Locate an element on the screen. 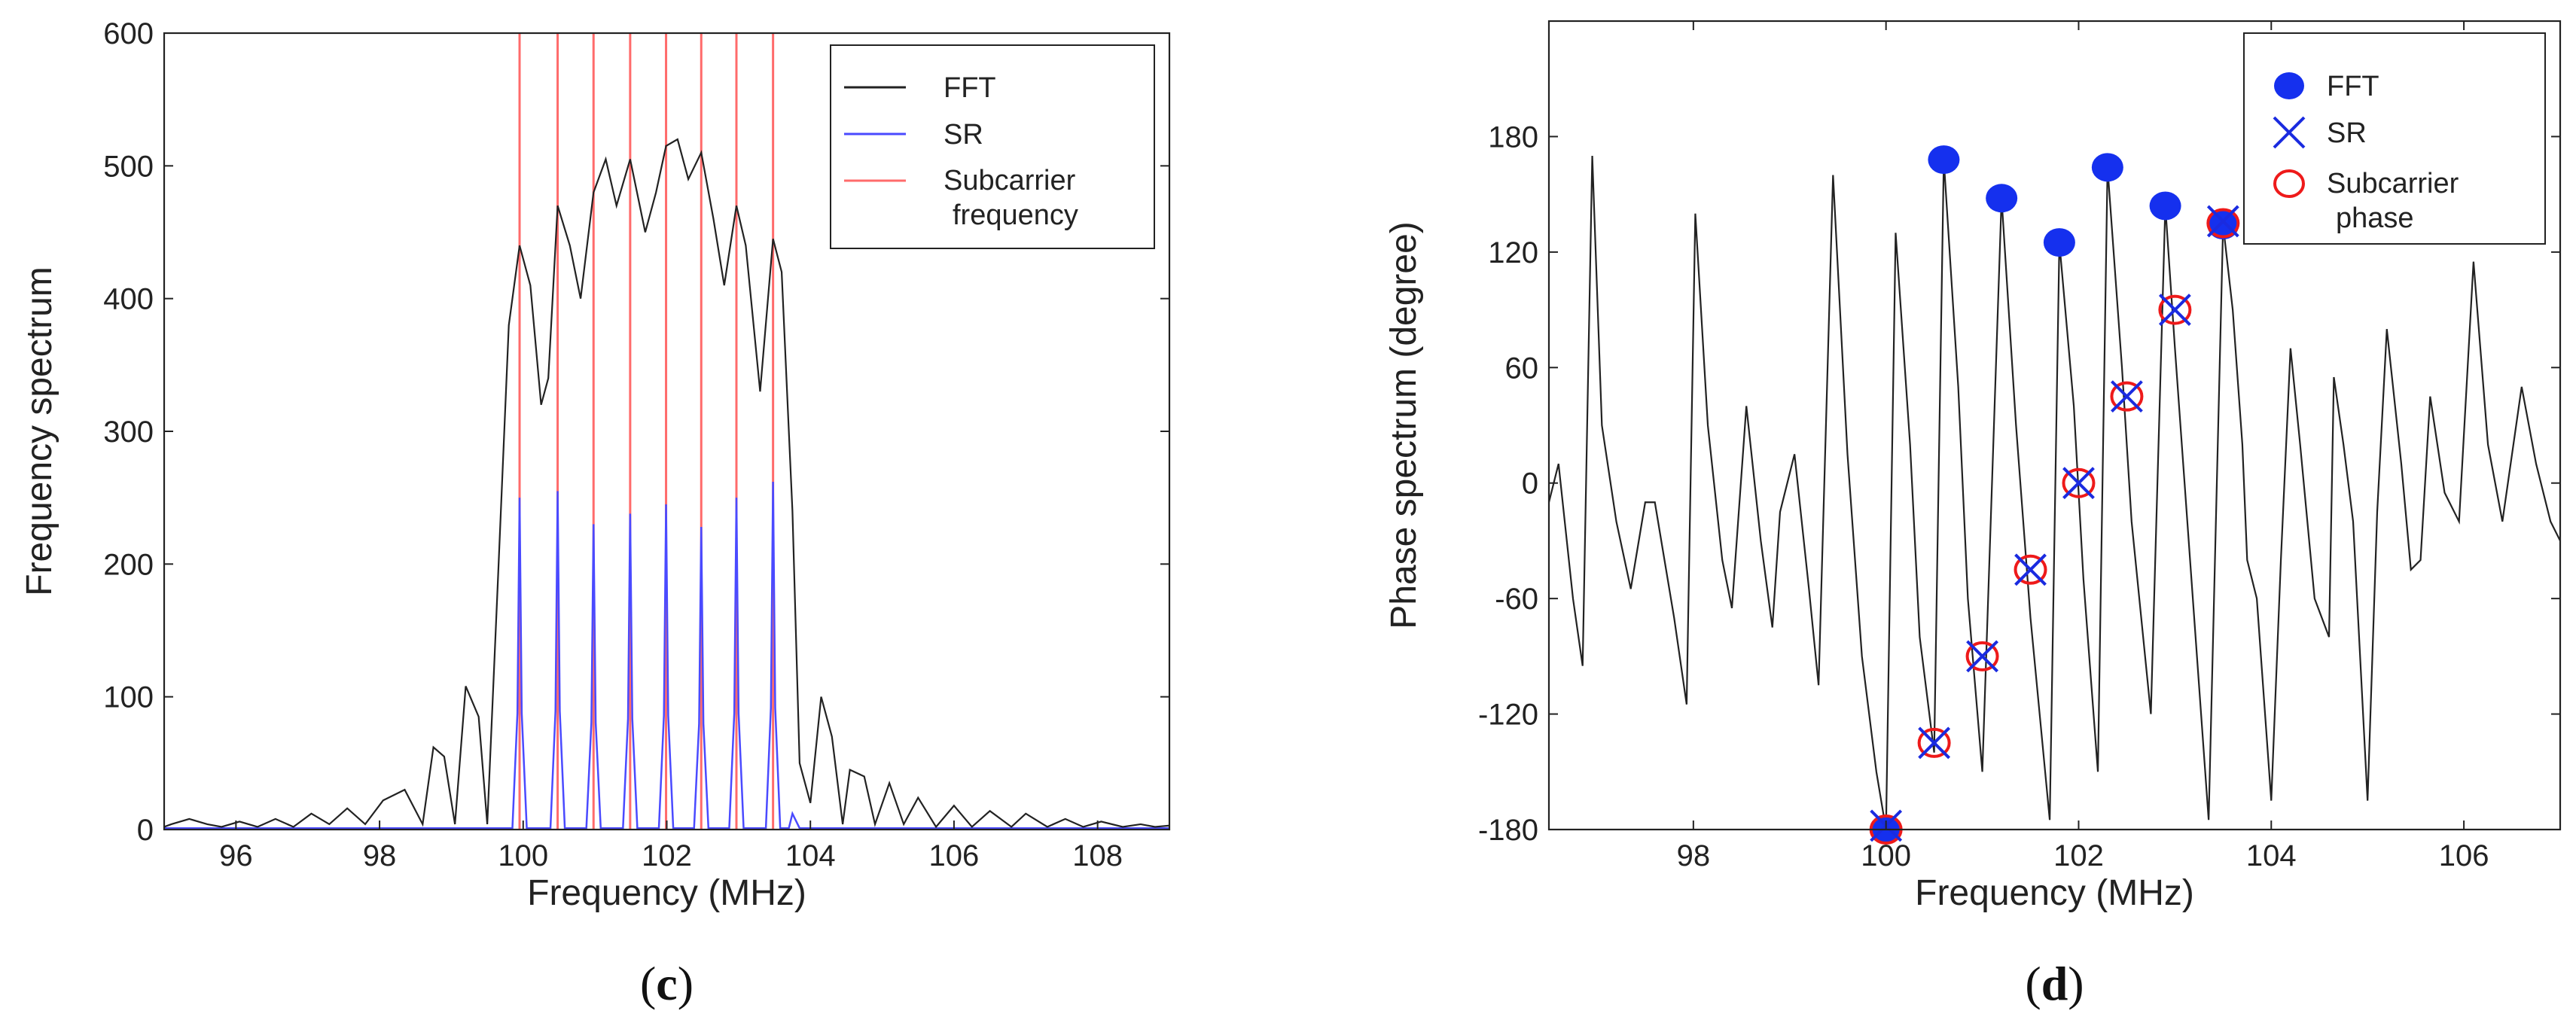 This screenshot has height=1026, width=2576. y-tick-label: -60 is located at coordinates (1516, 599).